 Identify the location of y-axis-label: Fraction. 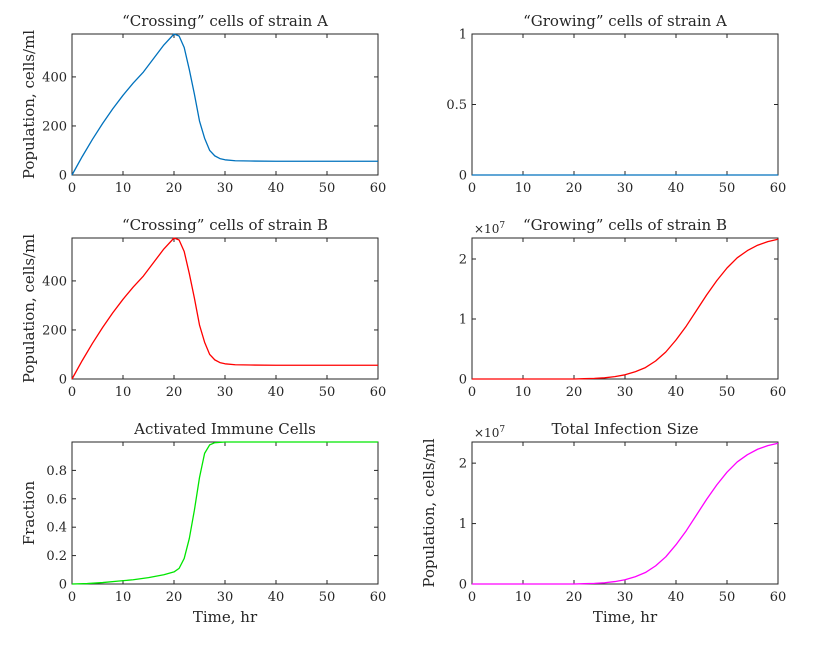
(29, 512).